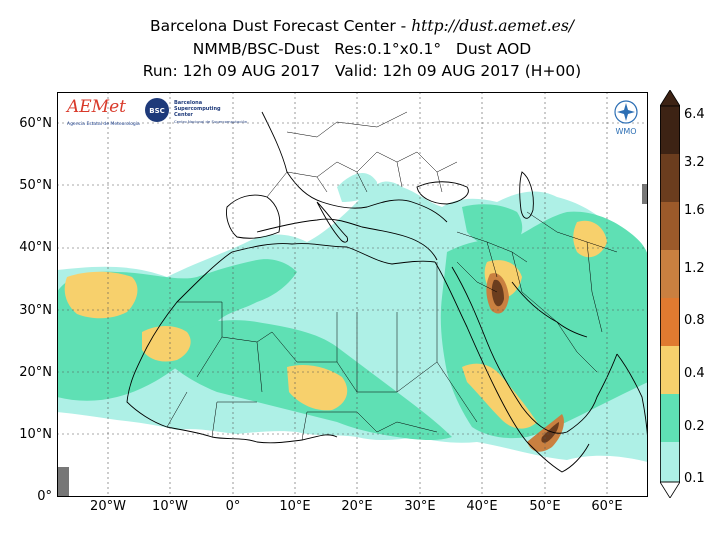 This screenshot has width=724, height=533. What do you see at coordinates (63, 482) in the screenshot?
I see `no-data-sw` at bounding box center [63, 482].